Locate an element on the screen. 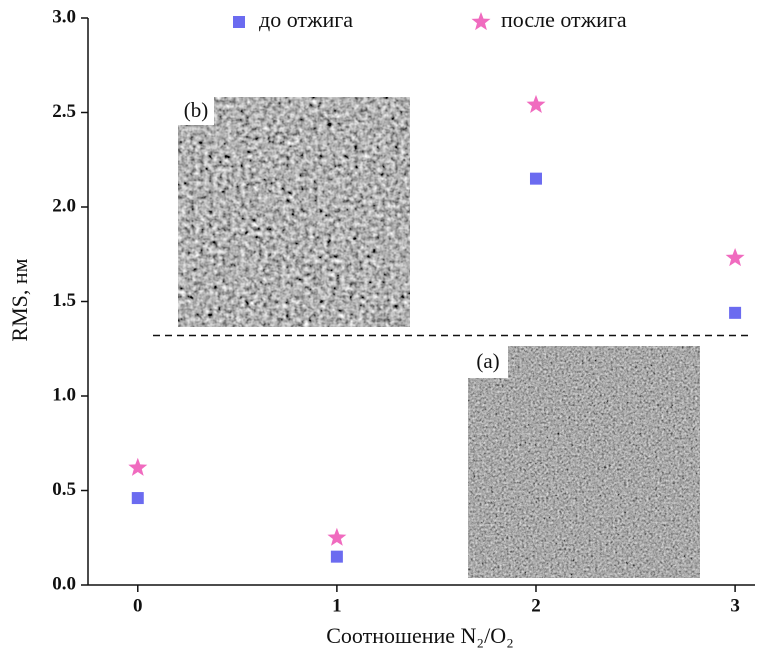 The width and height of the screenshot is (773, 655). x-tick-label: 2 is located at coordinates (536, 605).